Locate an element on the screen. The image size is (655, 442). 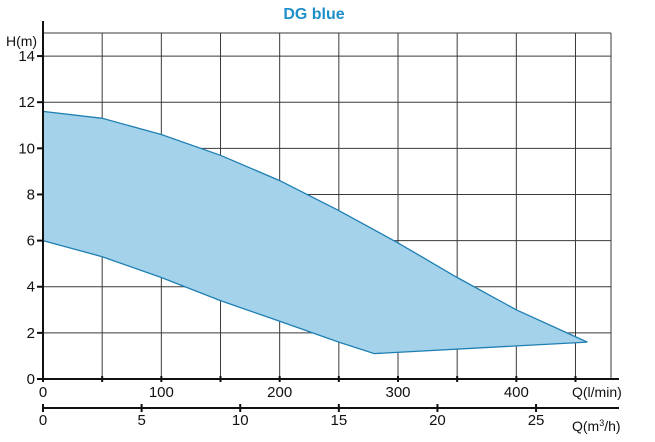
x-axis-ticks-lmin: 0 100 200 300 400 is located at coordinates (308, 388).